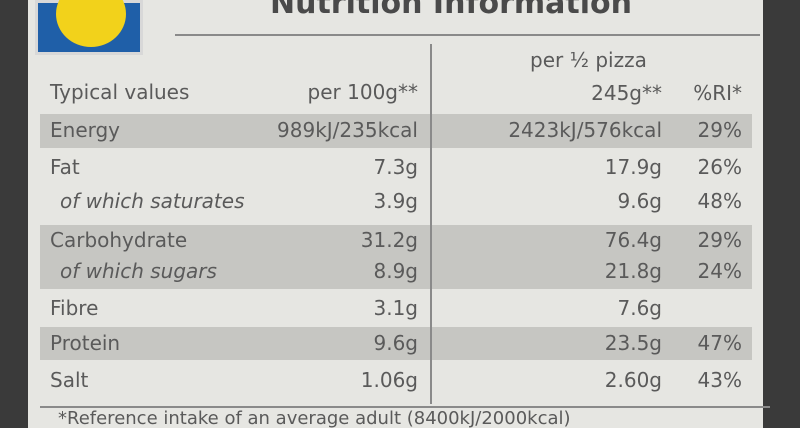  I want to click on cell: 7.6g, so click(639, 308).